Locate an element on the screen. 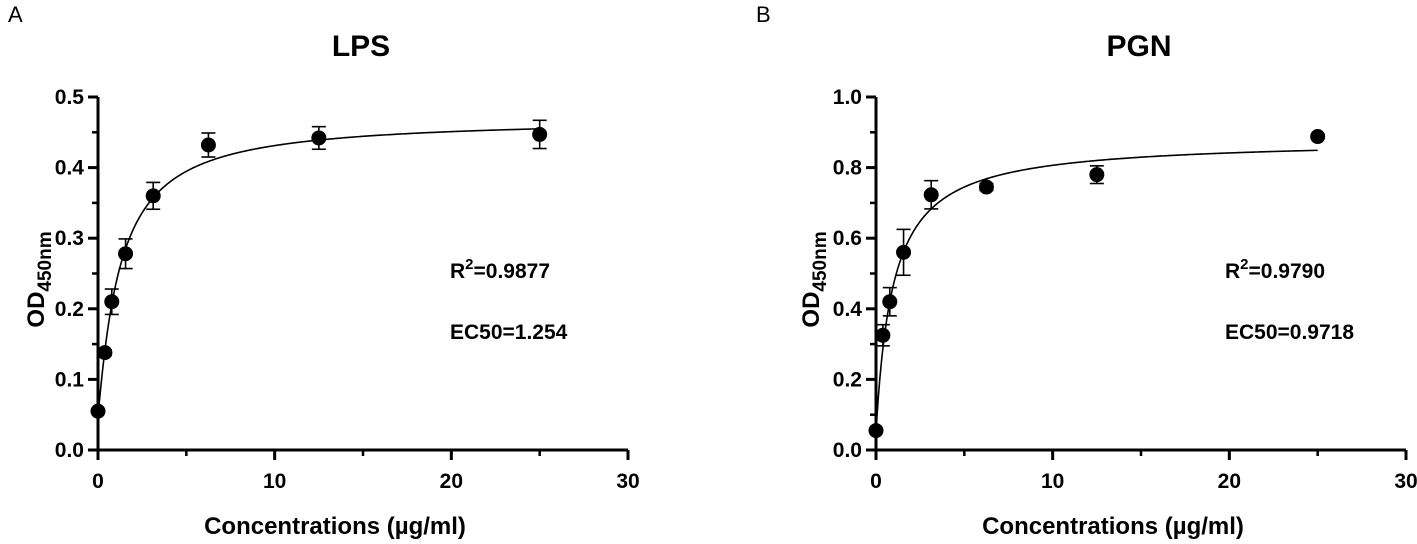 The width and height of the screenshot is (1417, 544). r-squared-annotation: R2=0.9877 is located at coordinates (500, 269).